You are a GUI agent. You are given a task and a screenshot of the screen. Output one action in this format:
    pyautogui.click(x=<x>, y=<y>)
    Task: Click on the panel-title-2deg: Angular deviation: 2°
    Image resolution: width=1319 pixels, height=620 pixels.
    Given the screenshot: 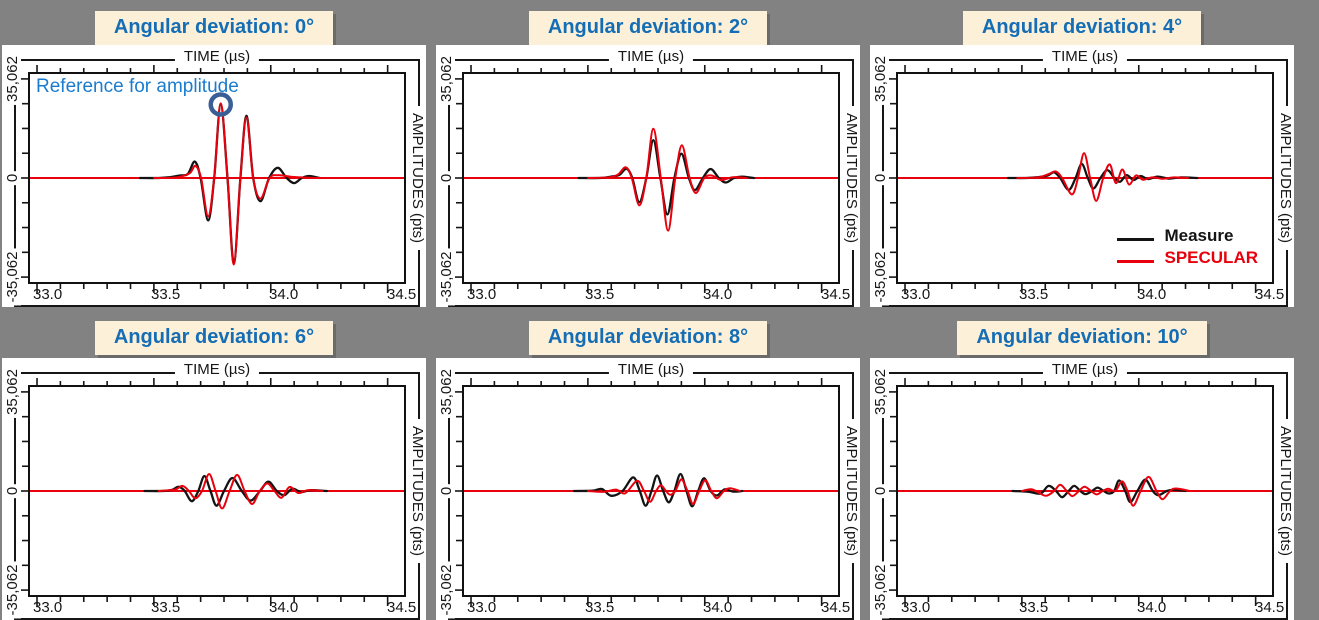 What is the action you would take?
    pyautogui.click(x=648, y=28)
    